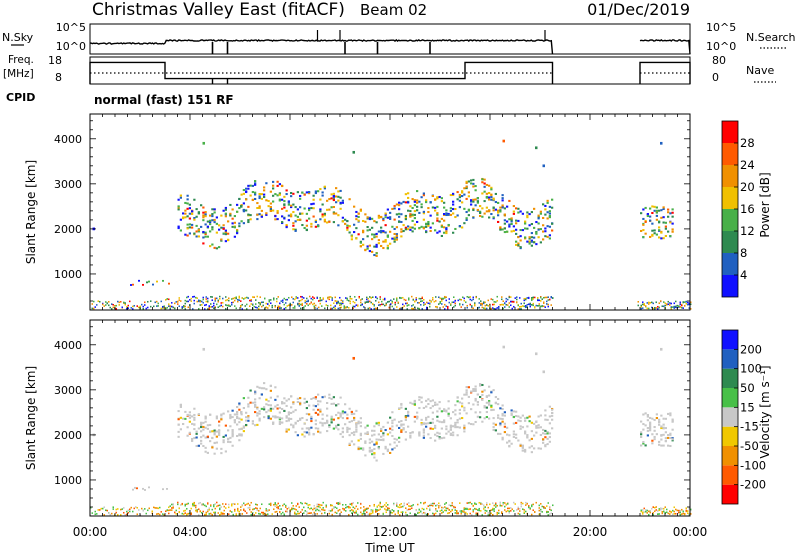 The width and height of the screenshot is (800, 554). I want to click on x-tick-label: 20:00, so click(590, 532).